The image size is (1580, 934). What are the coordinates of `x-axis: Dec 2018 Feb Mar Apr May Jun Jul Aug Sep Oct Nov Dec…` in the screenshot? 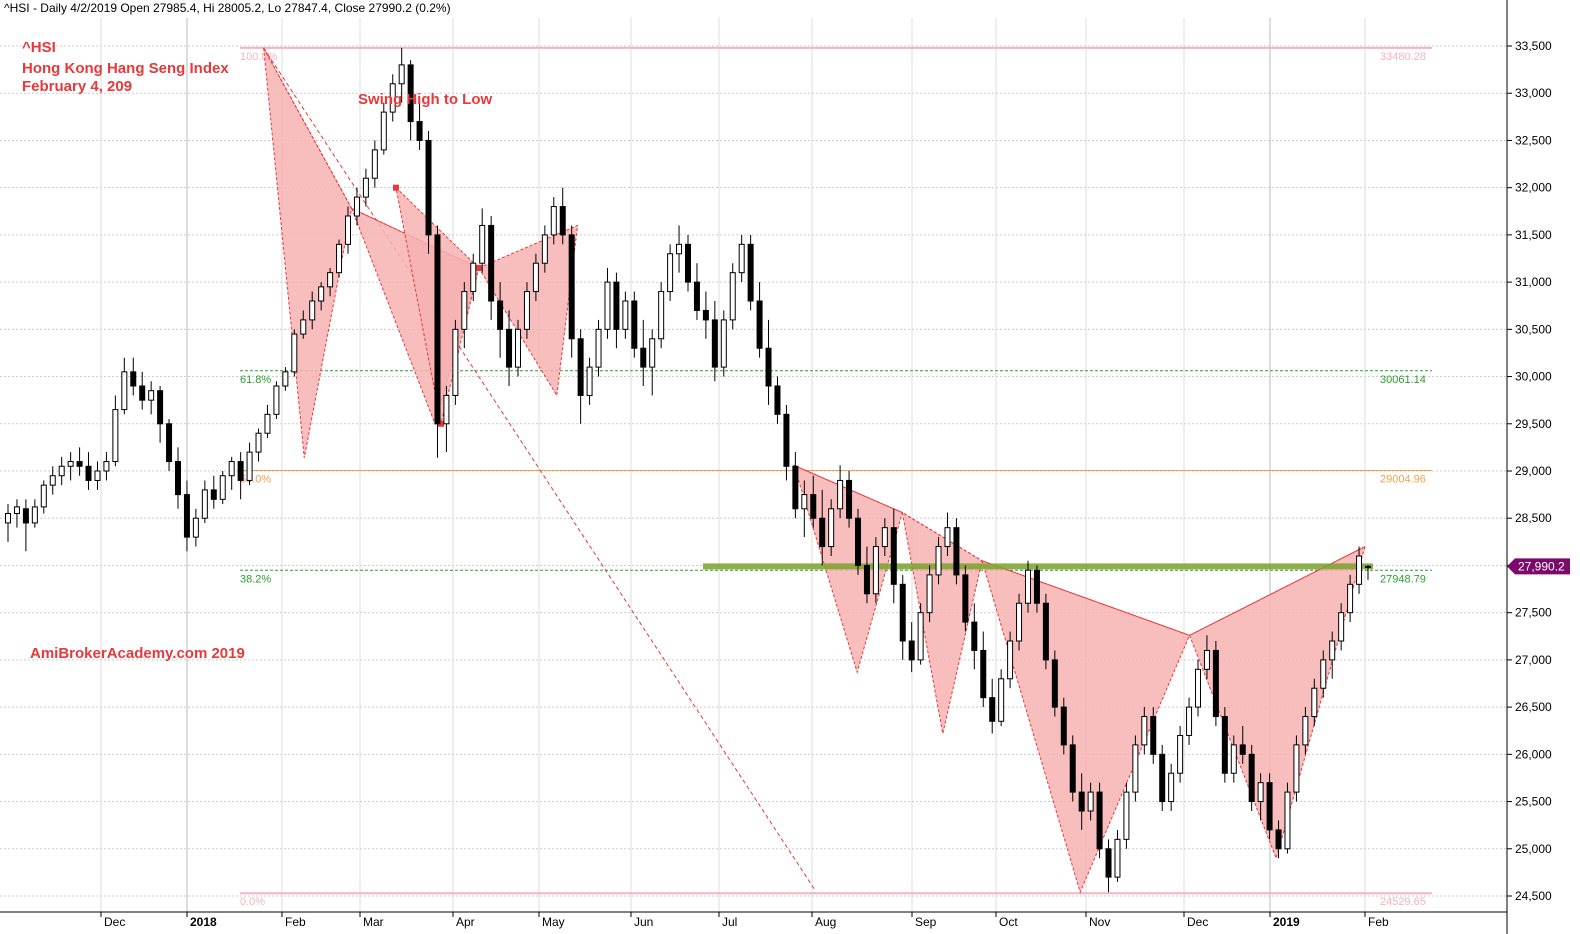 It's located at (744, 920).